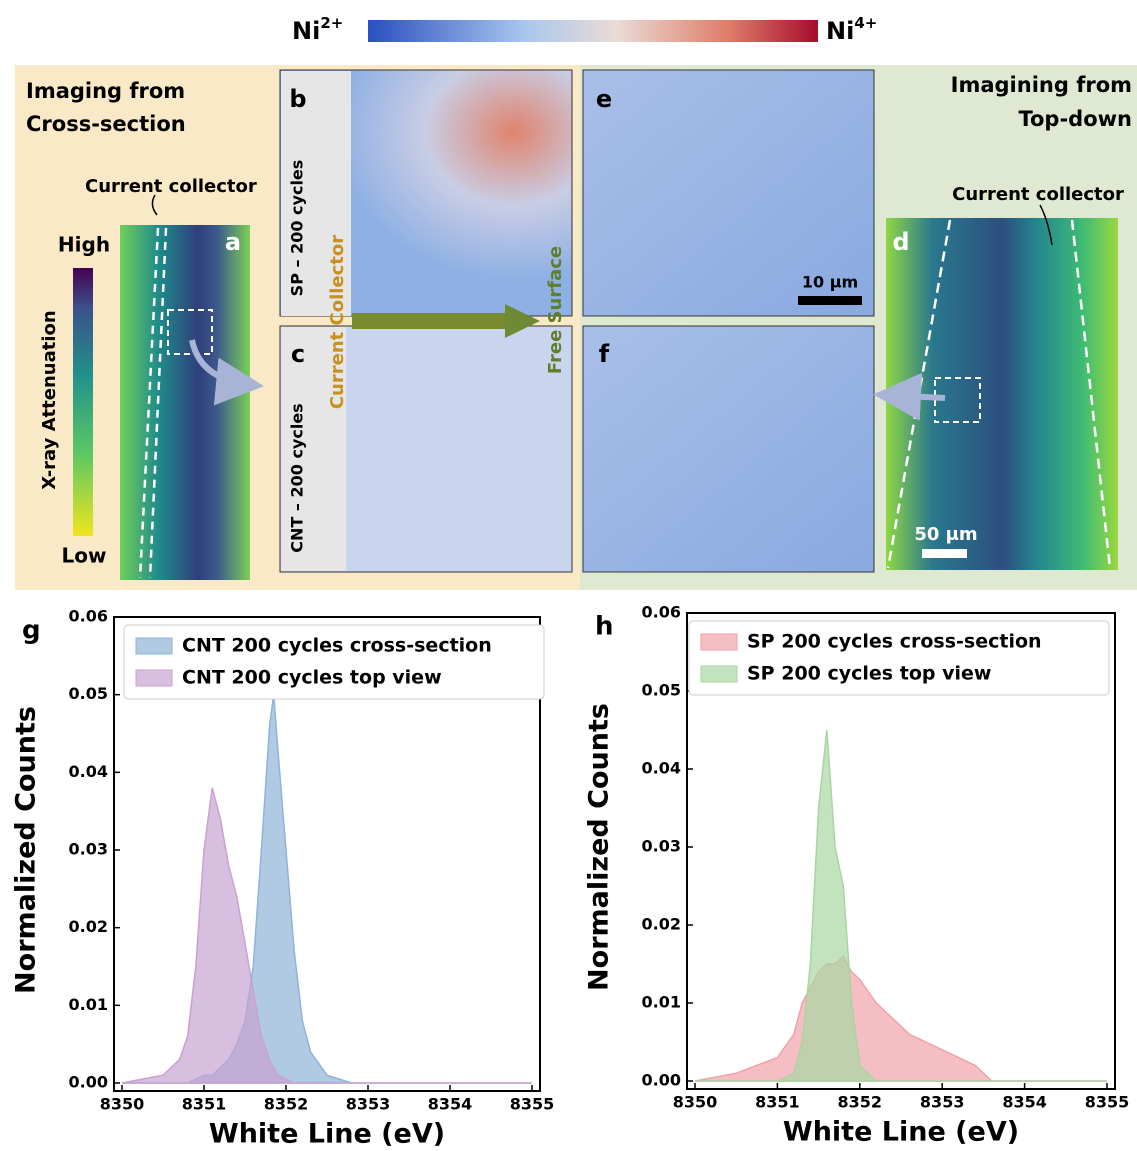  What do you see at coordinates (153, 403) in the screenshot?
I see `boundary` at bounding box center [153, 403].